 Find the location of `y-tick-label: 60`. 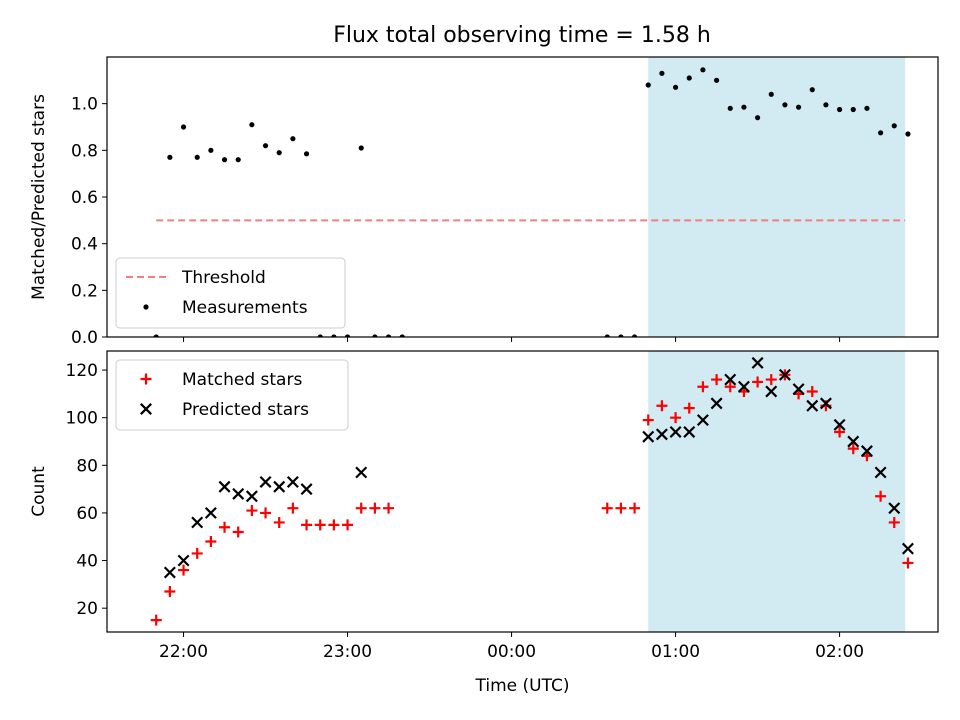

y-tick-label: 60 is located at coordinates (87, 514).